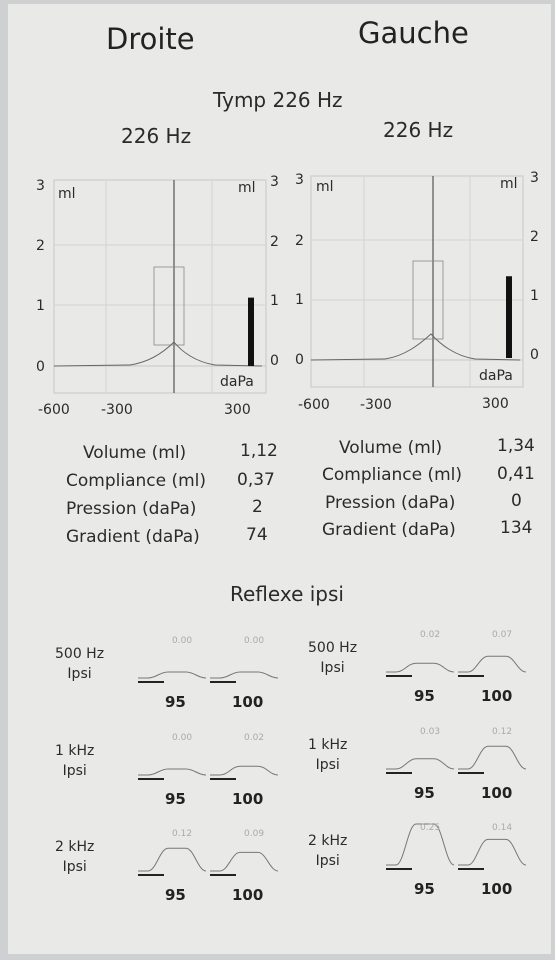 The image size is (555, 960). What do you see at coordinates (156, 136) in the screenshot?
I see `right-tymp-freq: 226 Hz` at bounding box center [156, 136].